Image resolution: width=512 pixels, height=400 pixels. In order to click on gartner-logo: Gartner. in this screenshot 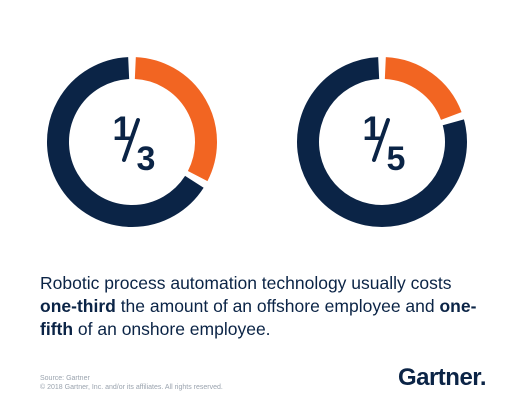, I will do `click(442, 378)`.